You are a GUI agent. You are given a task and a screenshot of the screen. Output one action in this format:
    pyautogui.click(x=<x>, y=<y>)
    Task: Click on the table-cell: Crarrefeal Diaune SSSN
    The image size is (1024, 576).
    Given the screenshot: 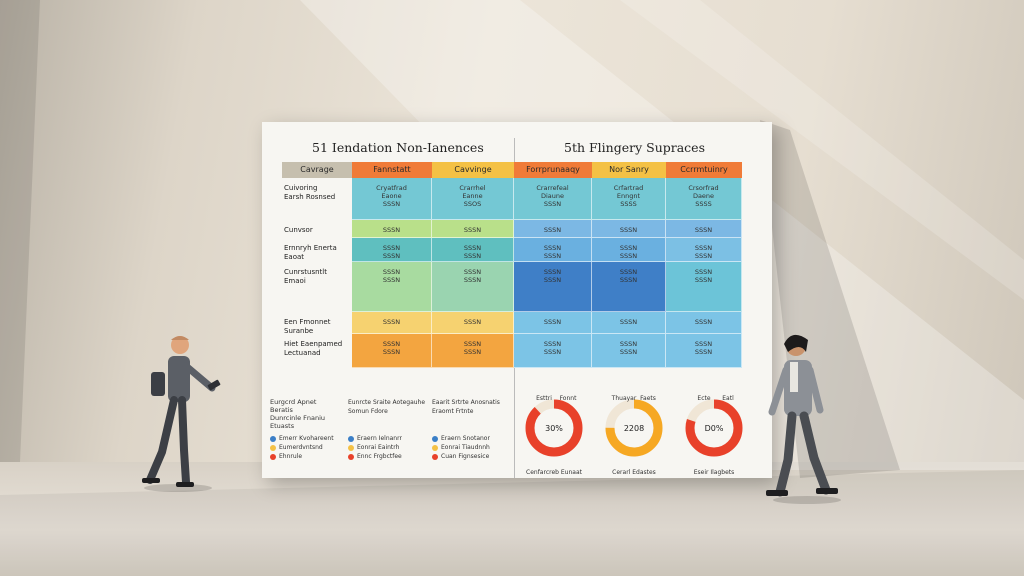 What is the action you would take?
    pyautogui.click(x=553, y=199)
    